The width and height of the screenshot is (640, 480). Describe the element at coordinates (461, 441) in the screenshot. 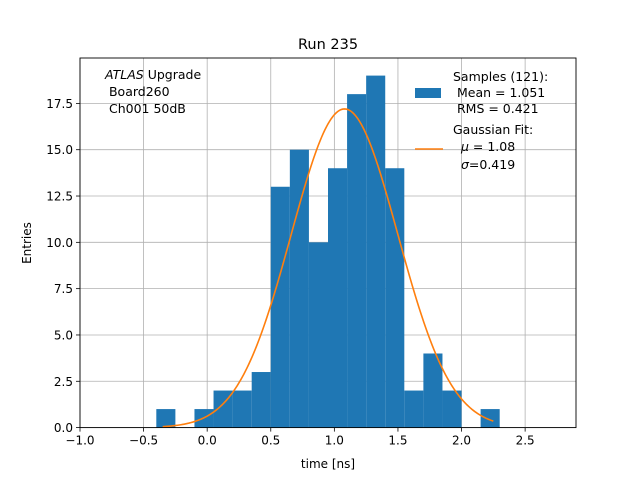

I see `x-tick-label: 2.0` at that location.